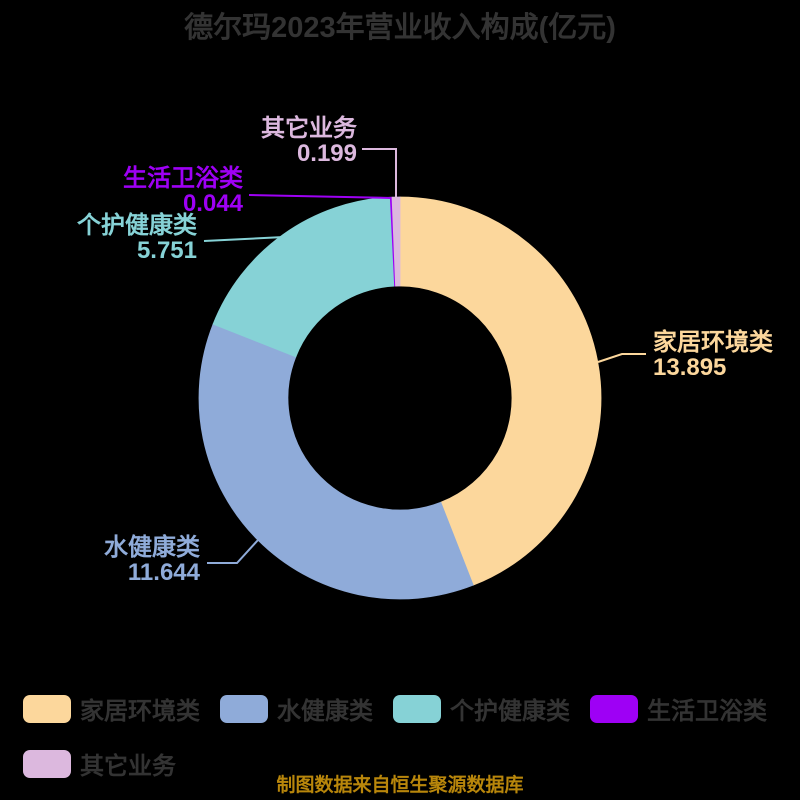 Image resolution: width=800 pixels, height=800 pixels. I want to click on legend-label: 其它业务, so click(128, 766).